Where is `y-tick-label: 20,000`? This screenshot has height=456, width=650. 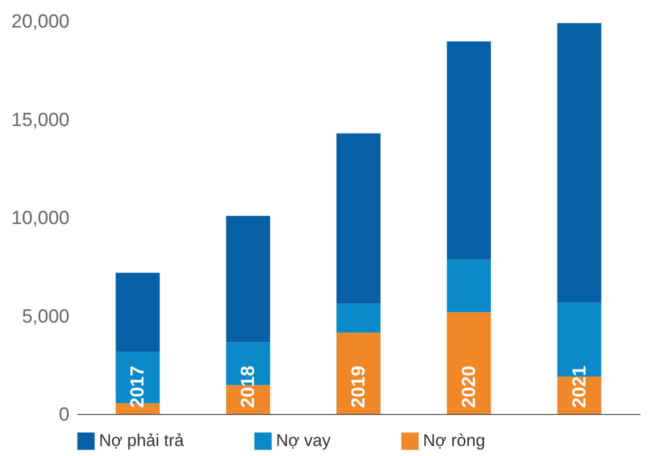
y-tick-label: 20,000 is located at coordinates (40, 22).